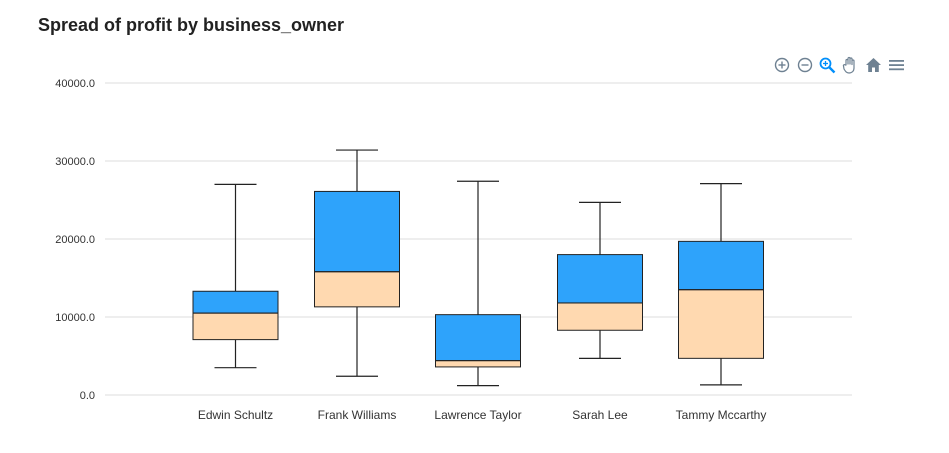 The height and width of the screenshot is (453, 949). I want to click on menu-icon, so click(896, 65).